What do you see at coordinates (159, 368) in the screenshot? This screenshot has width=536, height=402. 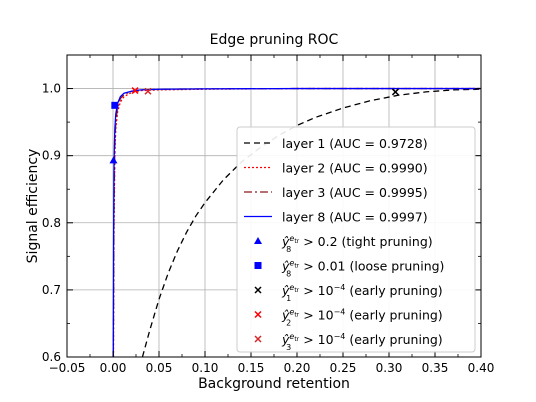 I see `x-tick-label: 0.05` at bounding box center [159, 368].